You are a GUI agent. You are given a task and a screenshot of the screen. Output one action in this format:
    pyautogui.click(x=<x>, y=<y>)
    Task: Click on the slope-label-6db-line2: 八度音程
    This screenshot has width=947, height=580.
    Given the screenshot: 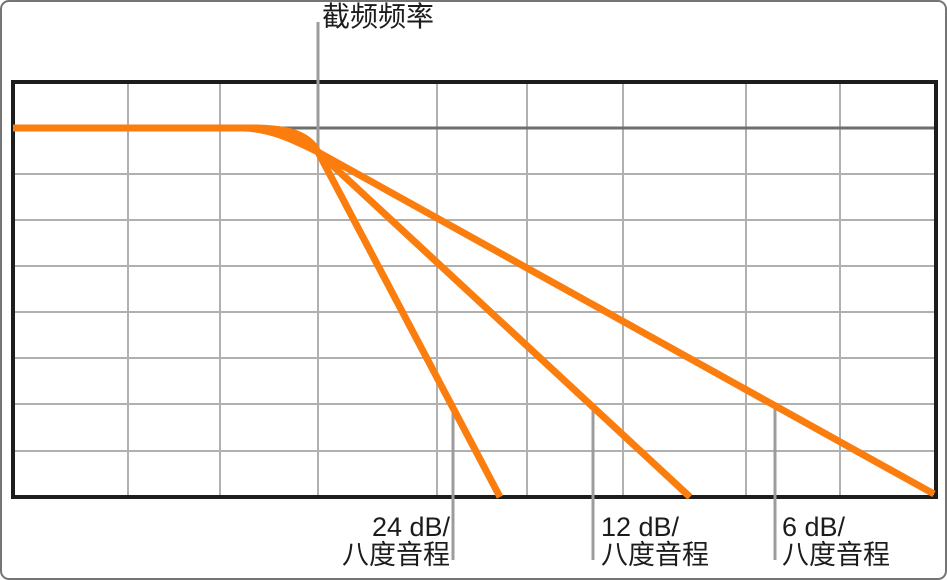 What is the action you would take?
    pyautogui.click(x=836, y=555)
    